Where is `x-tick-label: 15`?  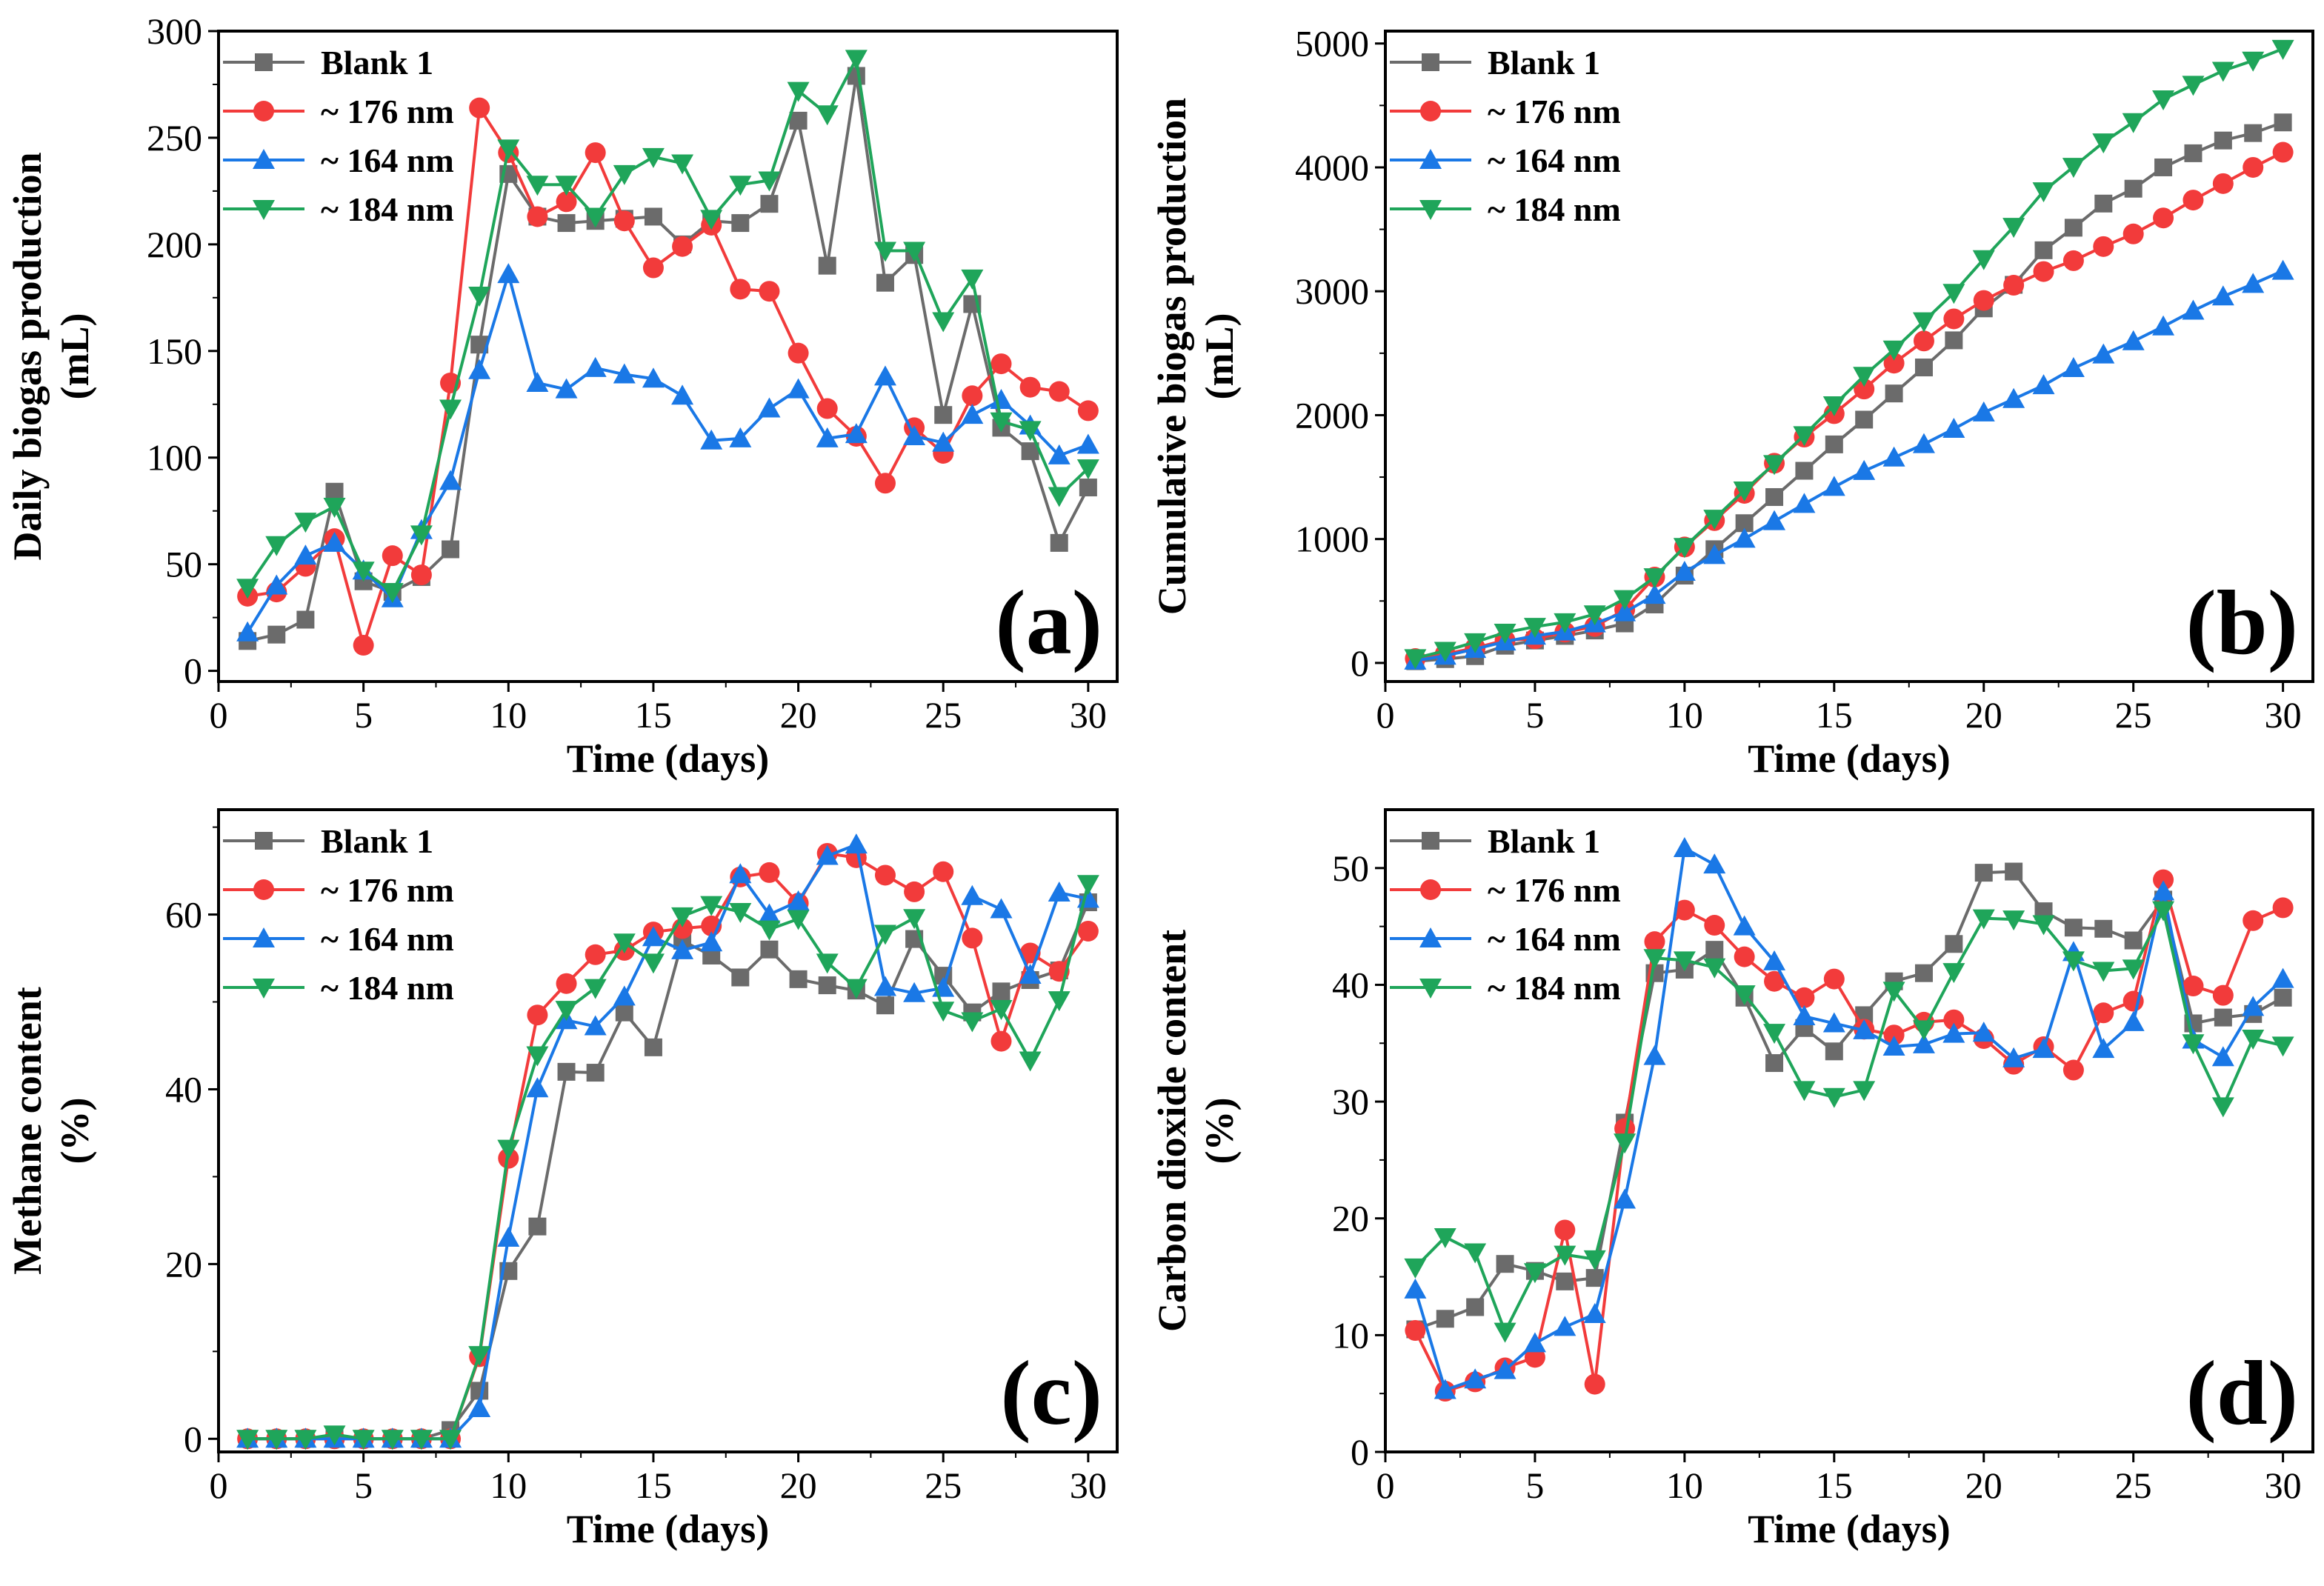
x-tick-label: 15 is located at coordinates (653, 715).